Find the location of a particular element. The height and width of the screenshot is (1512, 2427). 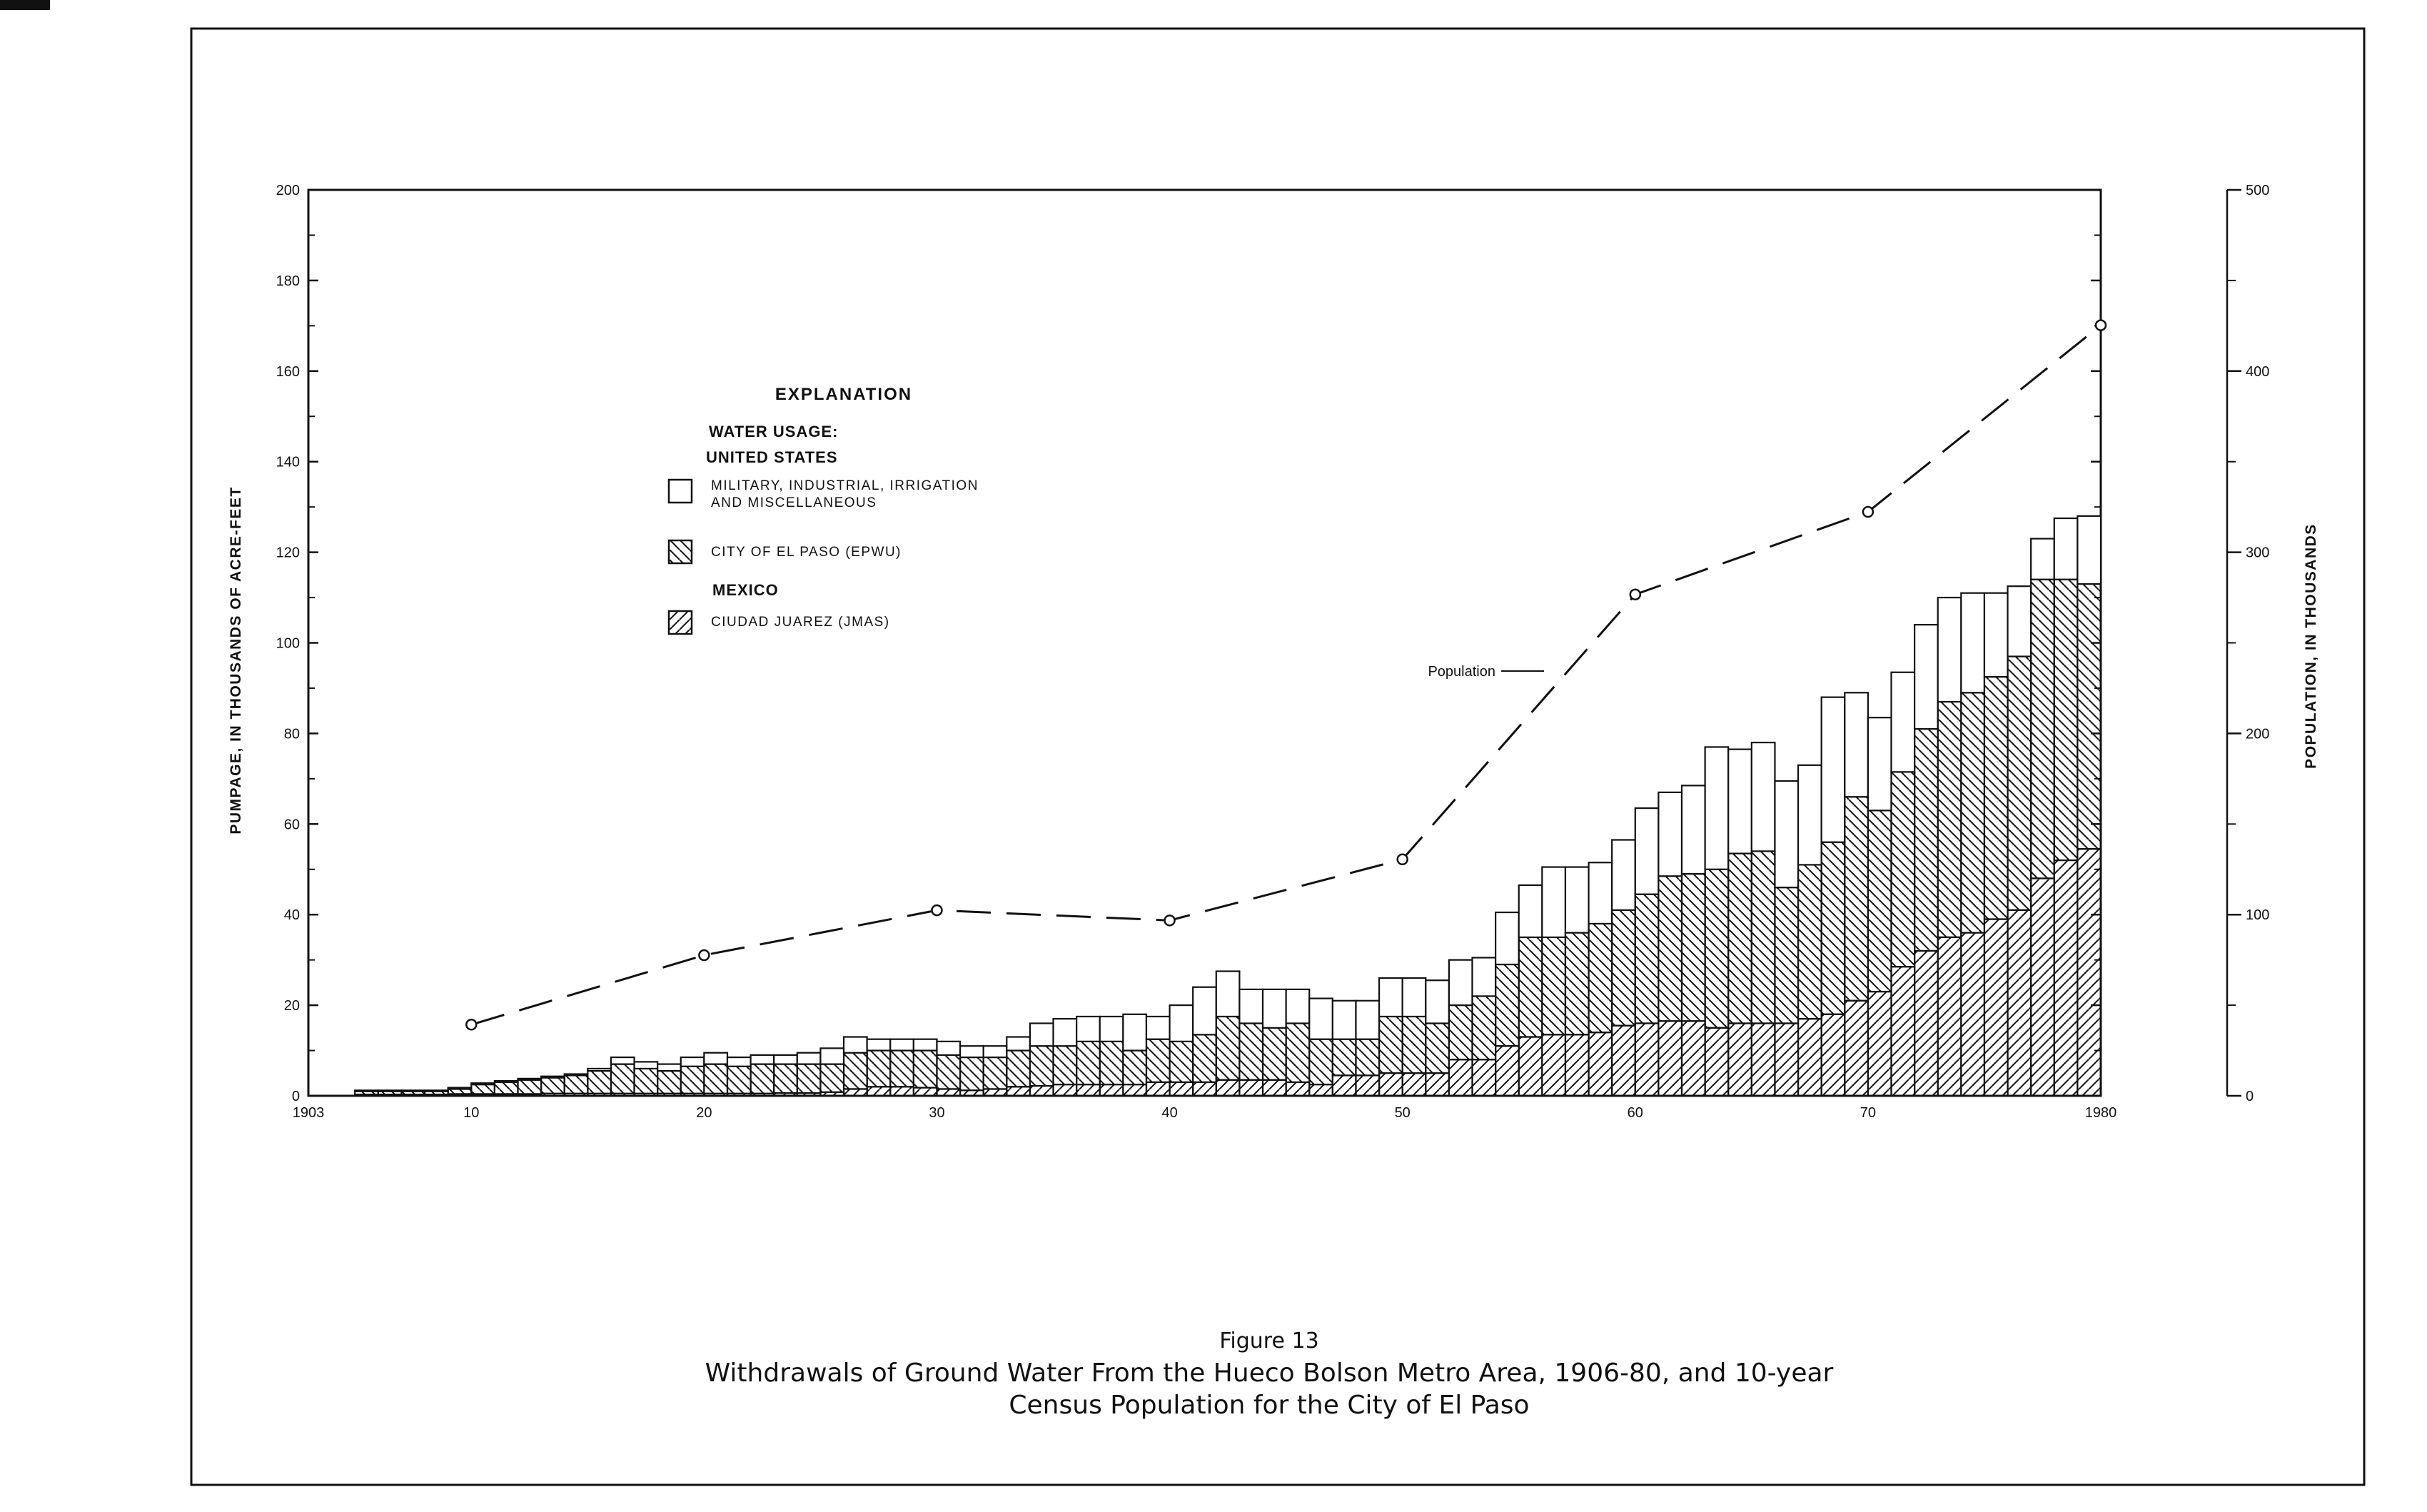

y2-axis-title: POPULATION, IN THOUSANDS is located at coordinates (2311, 646).